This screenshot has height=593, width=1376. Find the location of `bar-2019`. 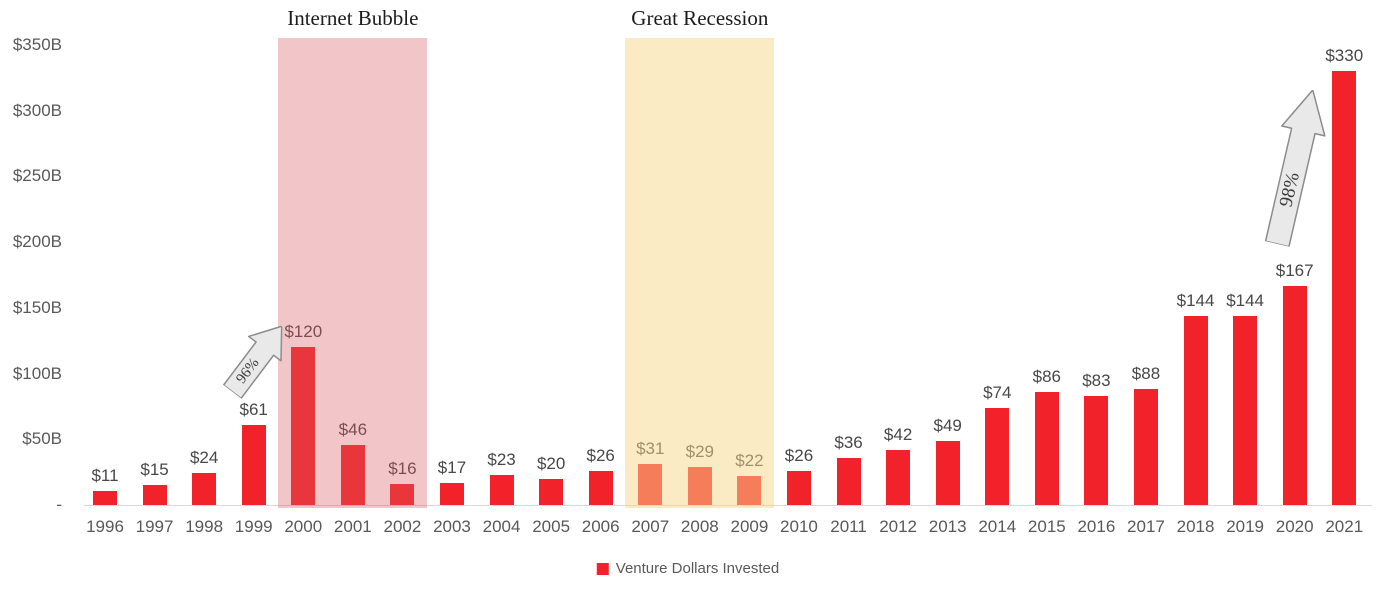

bar-2019 is located at coordinates (1245, 410).